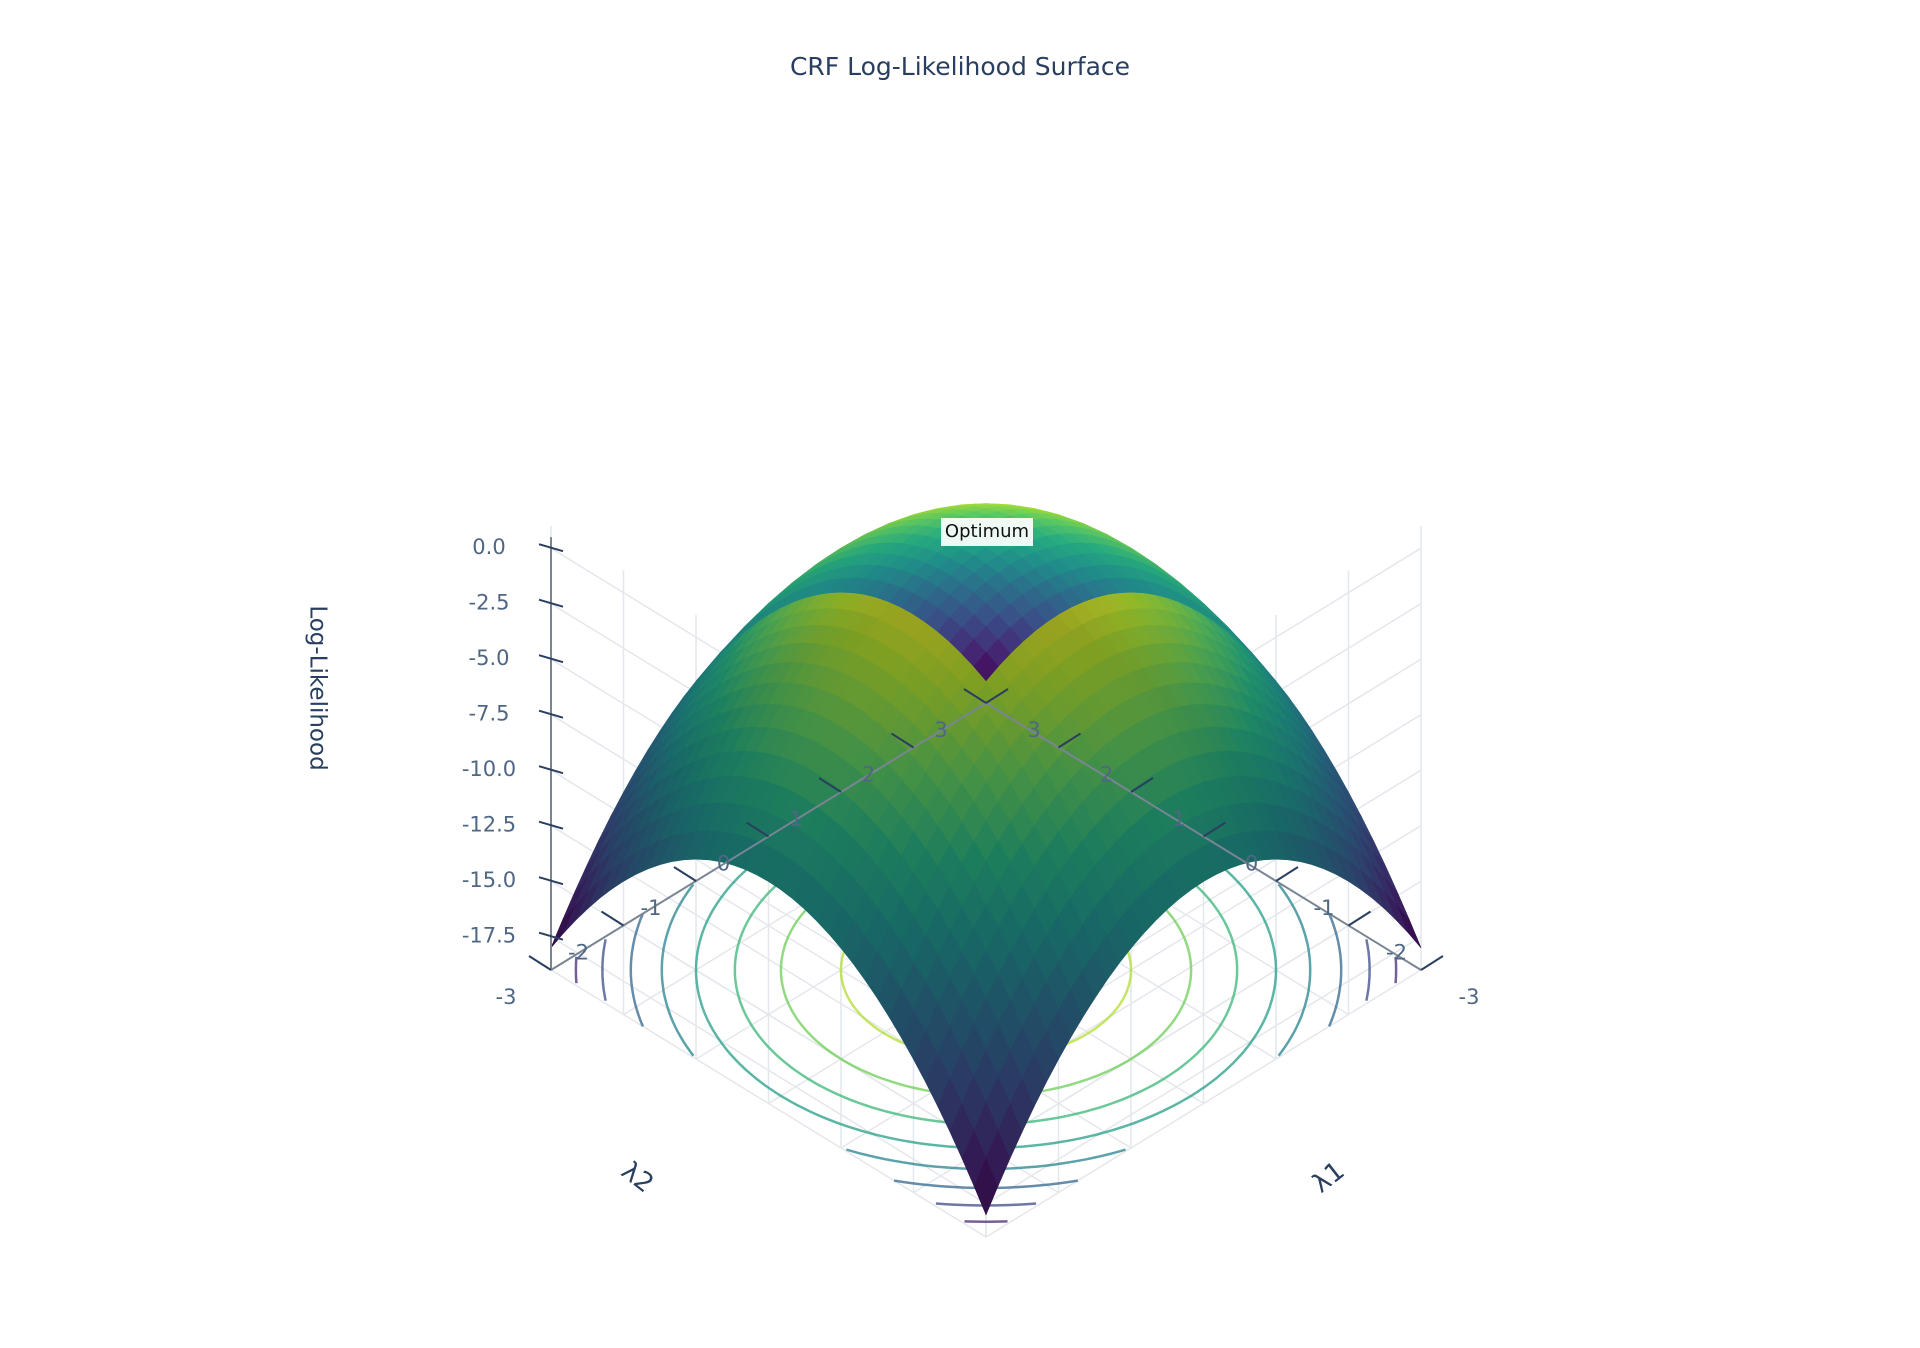 The width and height of the screenshot is (1920, 1348). Describe the element at coordinates (506, 997) in the screenshot. I see `lambda2-tick-label: -3` at that location.